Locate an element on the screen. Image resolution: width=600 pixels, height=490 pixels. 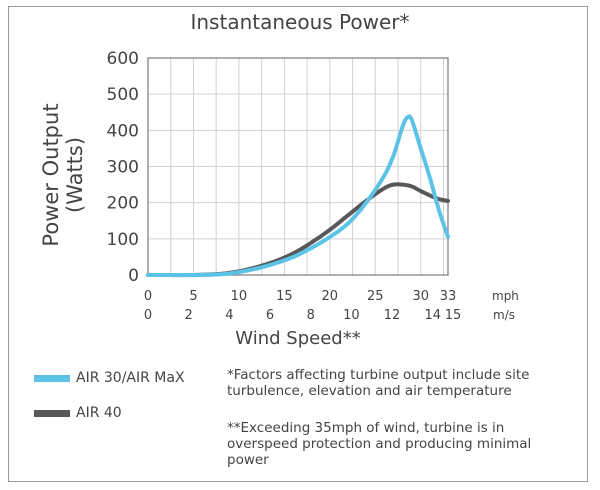
legend-swatch-air30 is located at coordinates (52, 378).